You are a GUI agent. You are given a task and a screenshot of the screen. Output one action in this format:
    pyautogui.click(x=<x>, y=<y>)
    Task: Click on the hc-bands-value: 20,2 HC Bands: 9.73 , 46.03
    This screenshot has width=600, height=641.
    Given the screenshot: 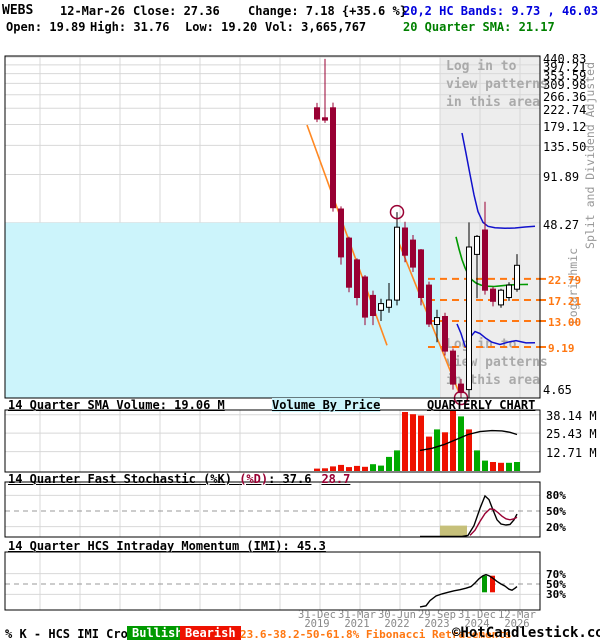 What is the action you would take?
    pyautogui.click(x=501, y=11)
    